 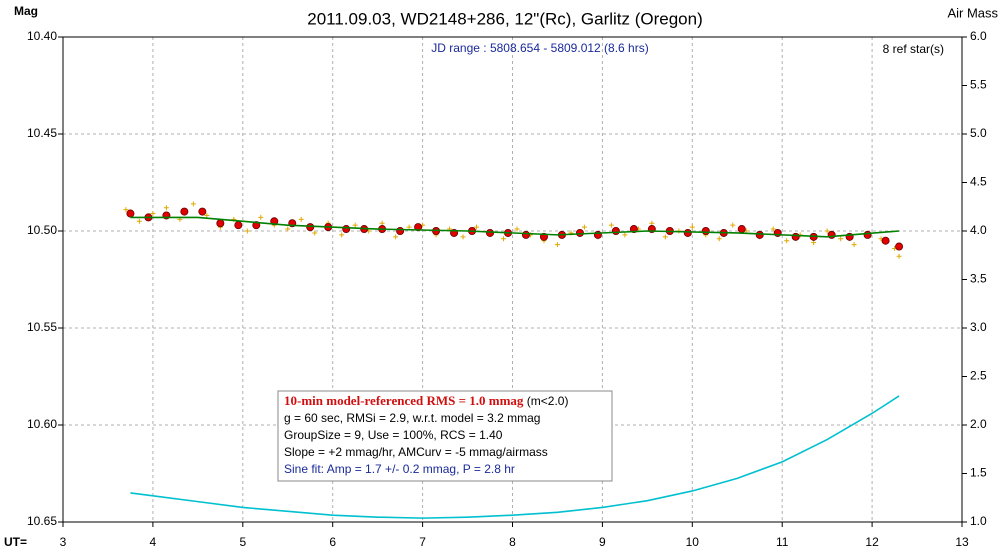 What do you see at coordinates (962, 542) in the screenshot?
I see `x-tick-label: 13` at bounding box center [962, 542].